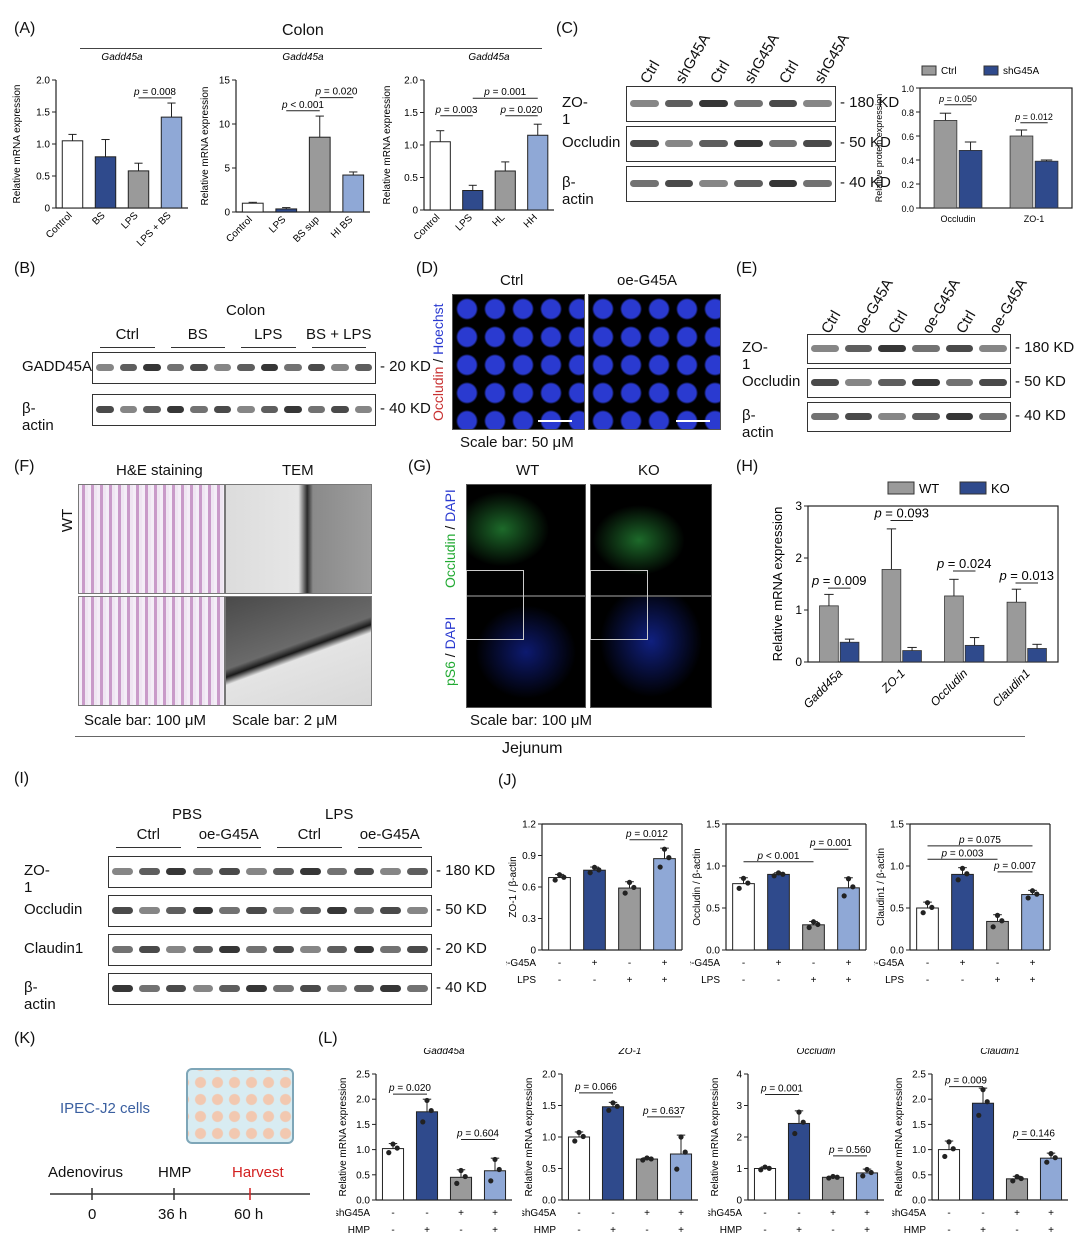  Describe the element at coordinates (539, 1213) in the screenshot. I see `condition-label: shG45A` at that location.